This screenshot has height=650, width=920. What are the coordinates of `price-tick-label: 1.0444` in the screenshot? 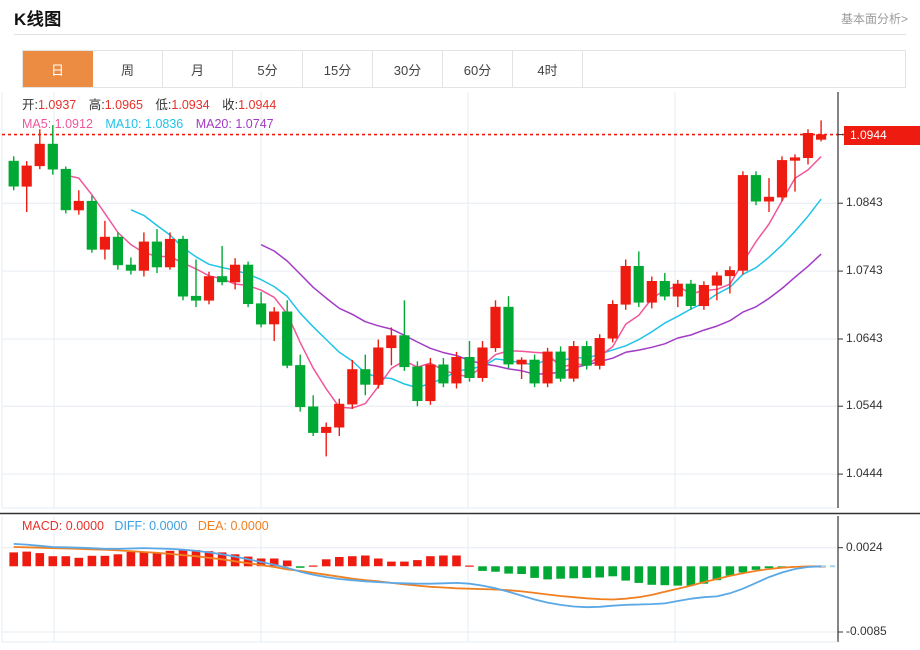 It's located at (864, 473).